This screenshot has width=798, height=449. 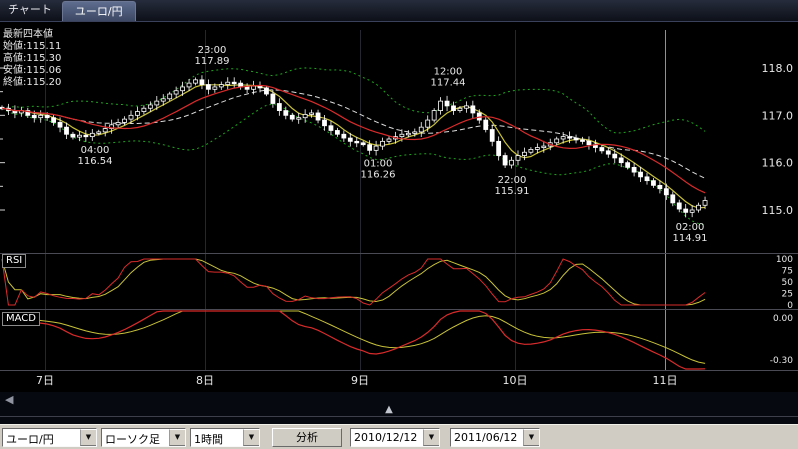 What do you see at coordinates (378, 174) in the screenshot?
I see `svg-text: 116.26` at bounding box center [378, 174].